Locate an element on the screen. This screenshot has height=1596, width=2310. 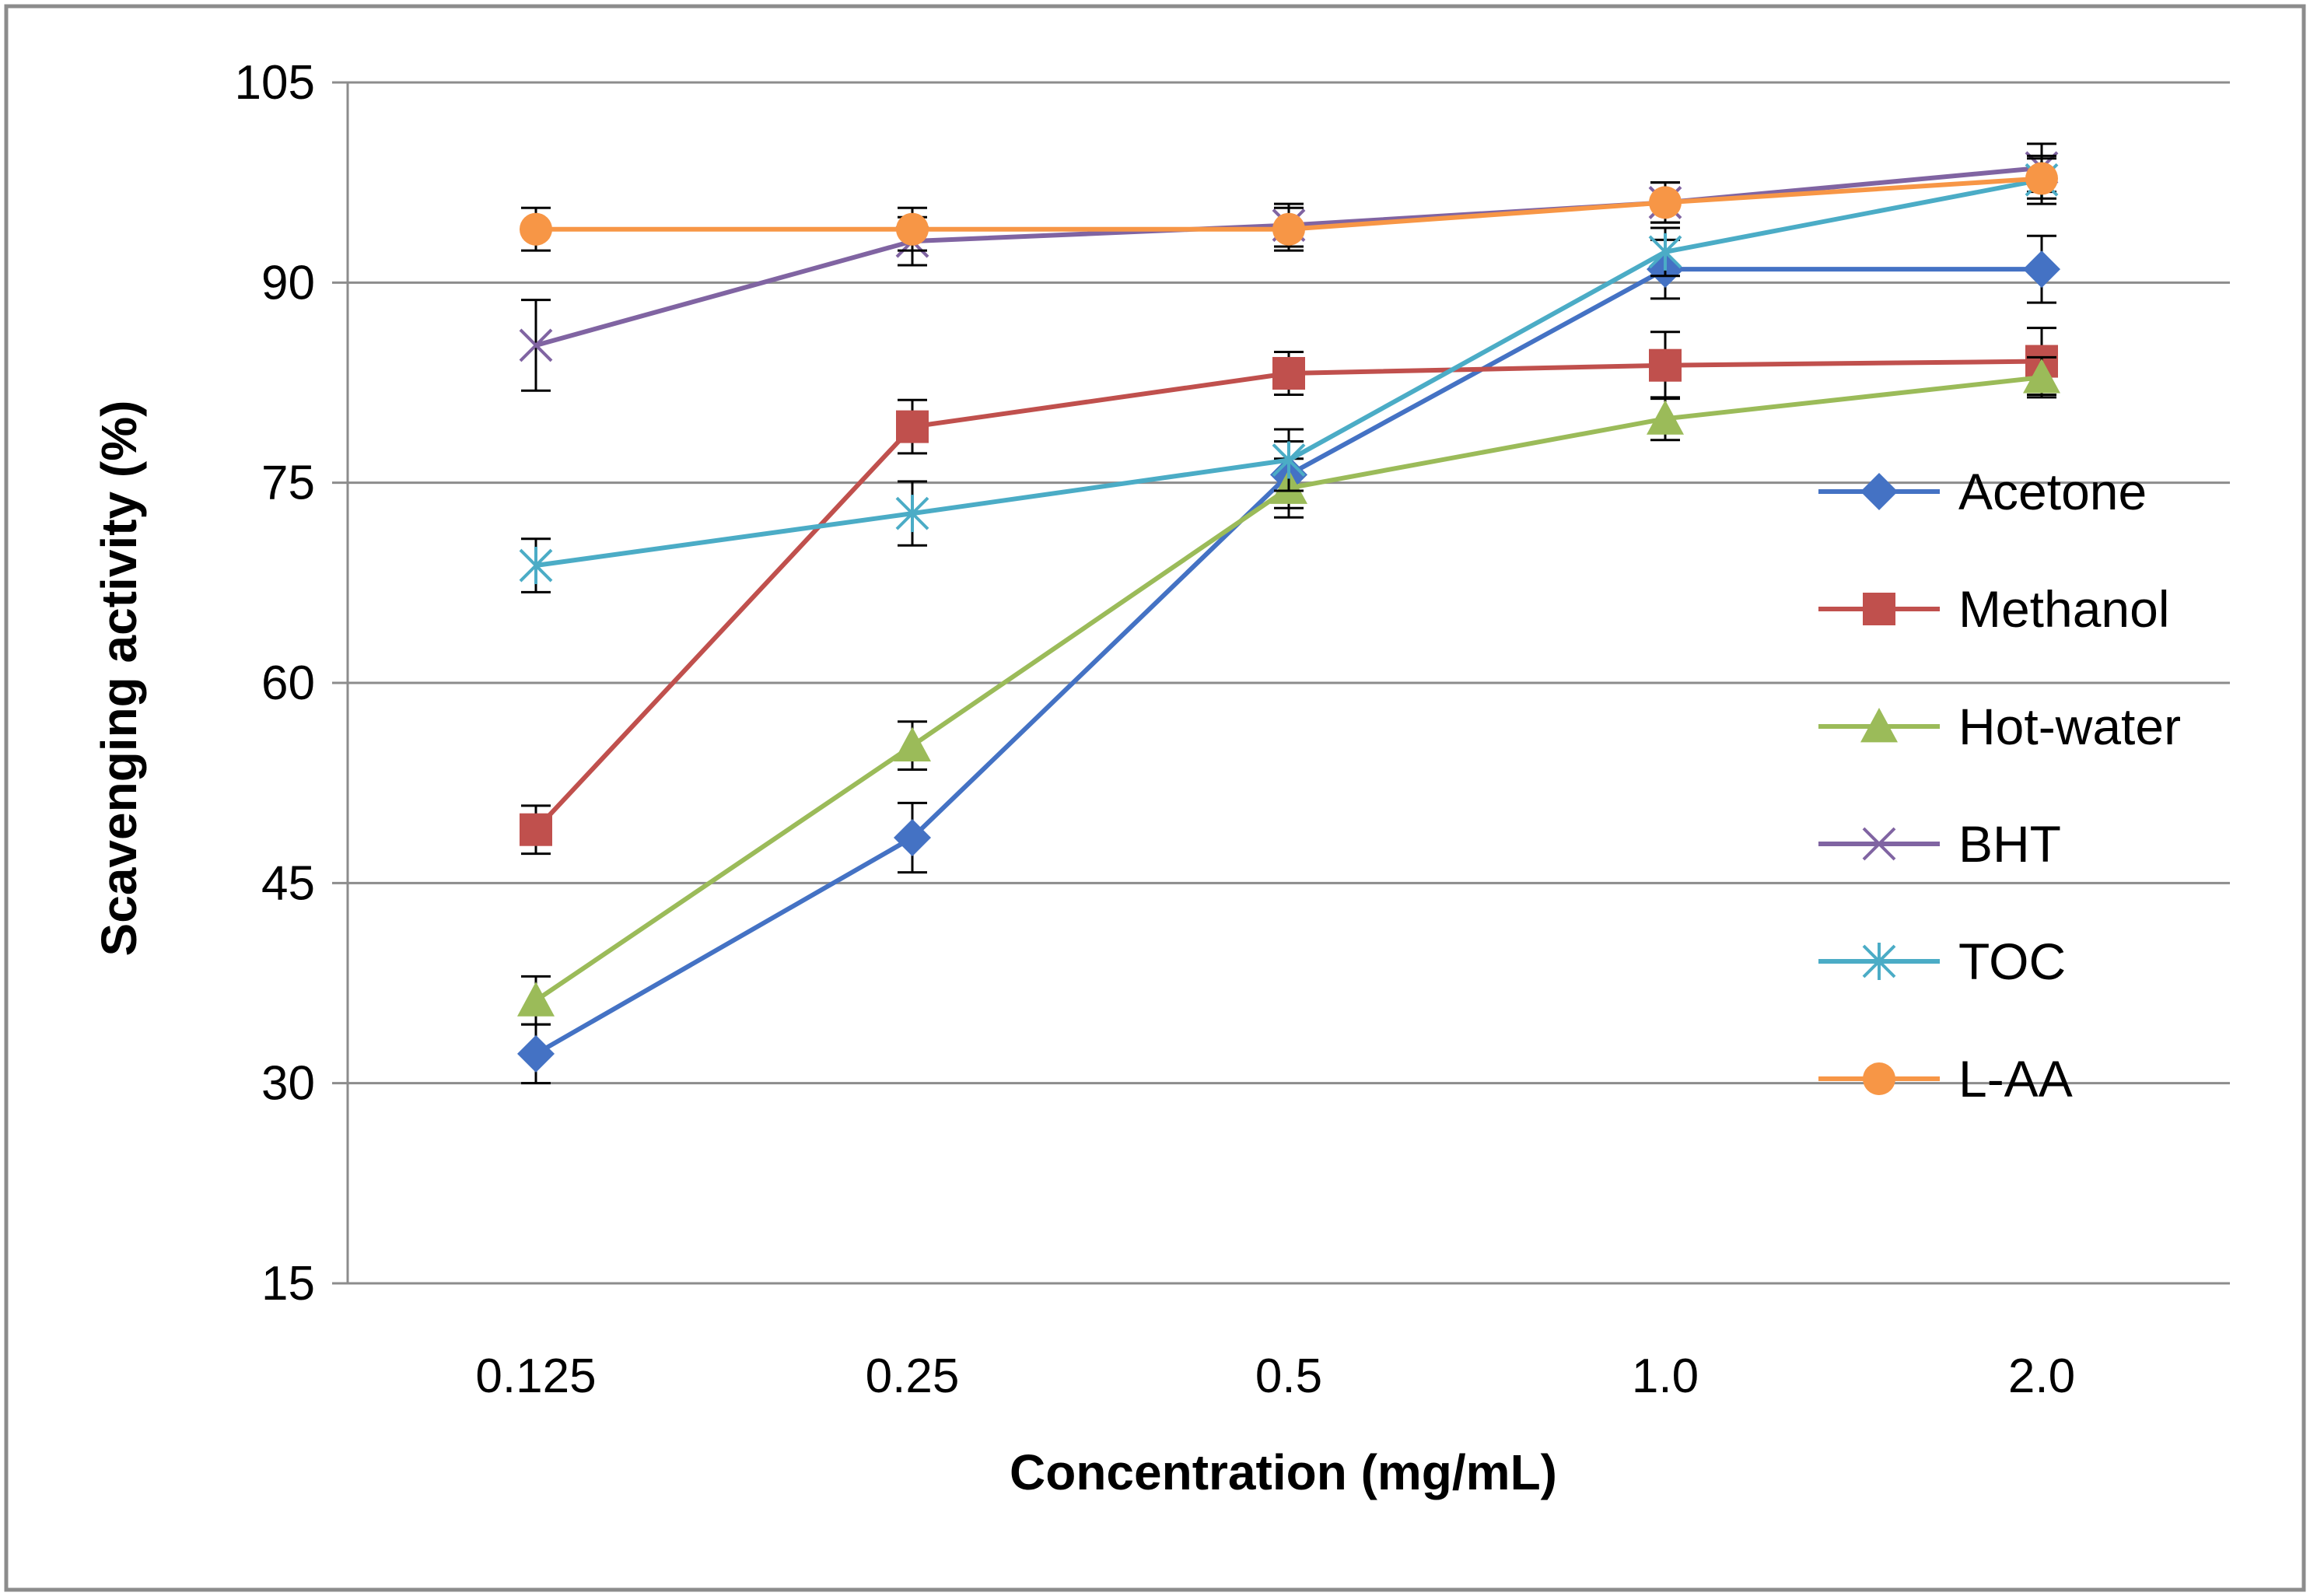
y-tick-label: 90 is located at coordinates (288, 283).